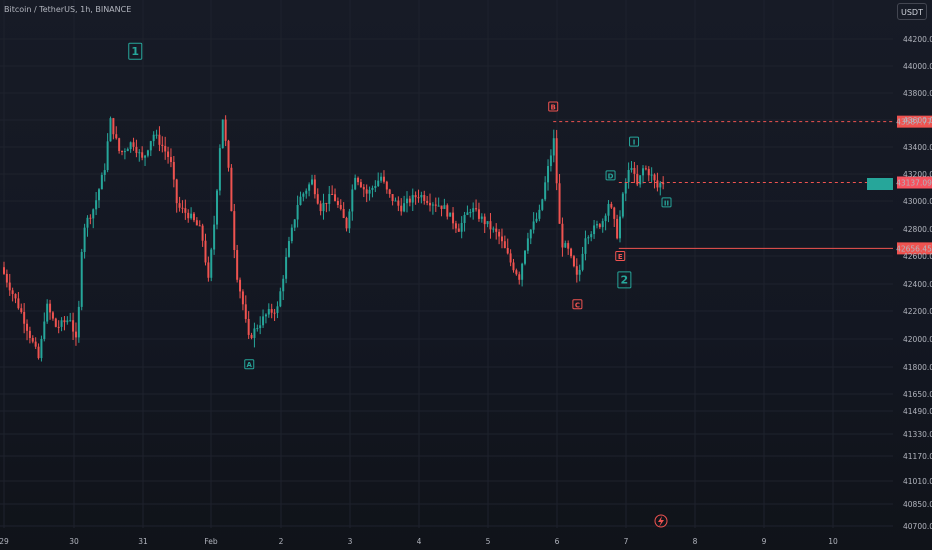 Image resolution: width=932 pixels, height=550 pixels. What do you see at coordinates (610, 175) in the screenshot?
I see `wave-label-D: D` at bounding box center [610, 175].